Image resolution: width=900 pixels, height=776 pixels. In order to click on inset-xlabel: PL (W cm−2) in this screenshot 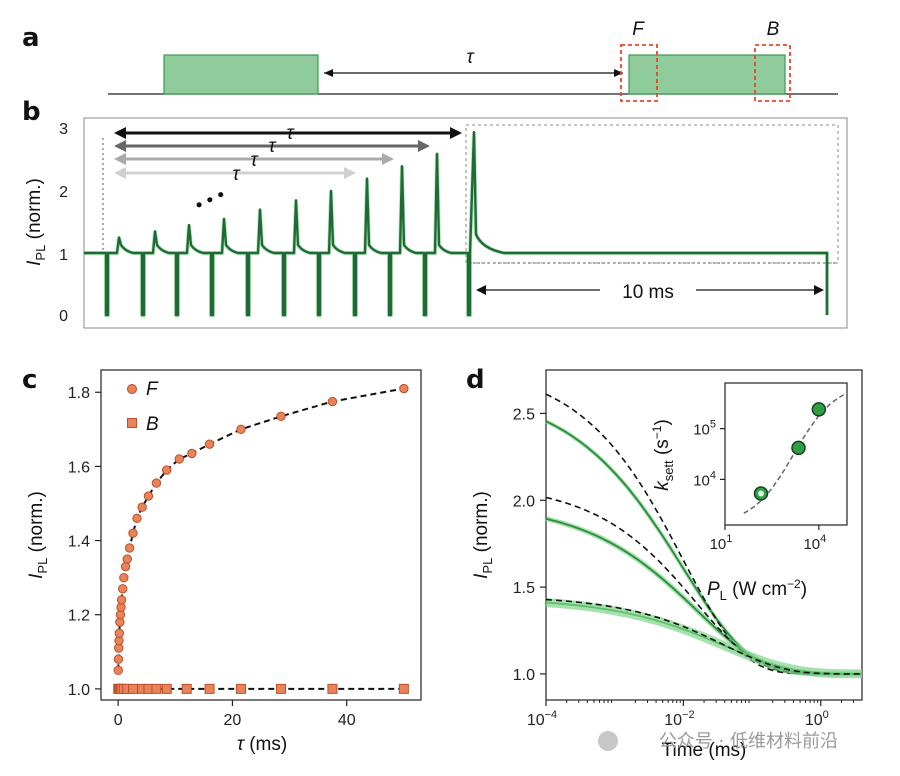, I will do `click(757, 590)`.